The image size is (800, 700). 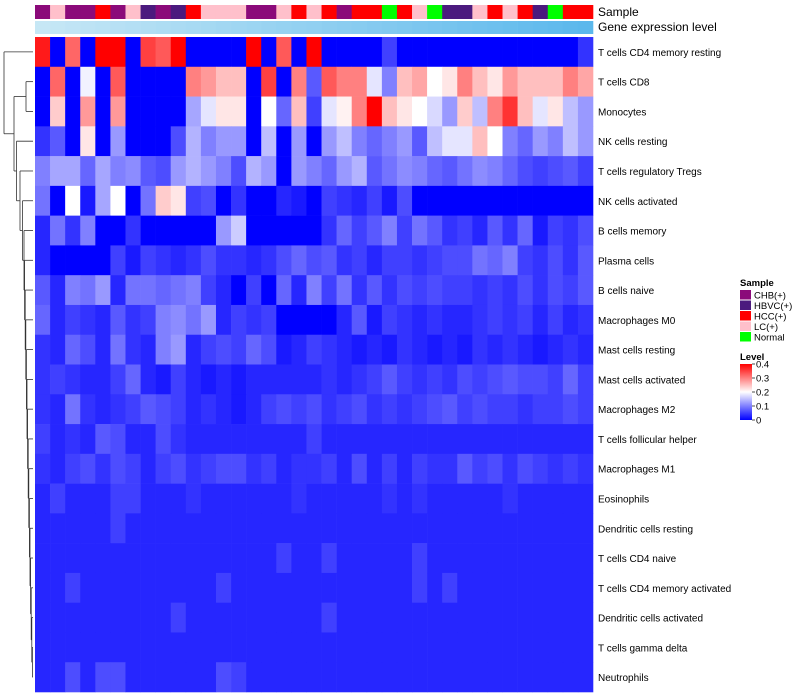 What do you see at coordinates (664, 589) in the screenshot?
I see `row-label: T cells CD4 memory activated` at bounding box center [664, 589].